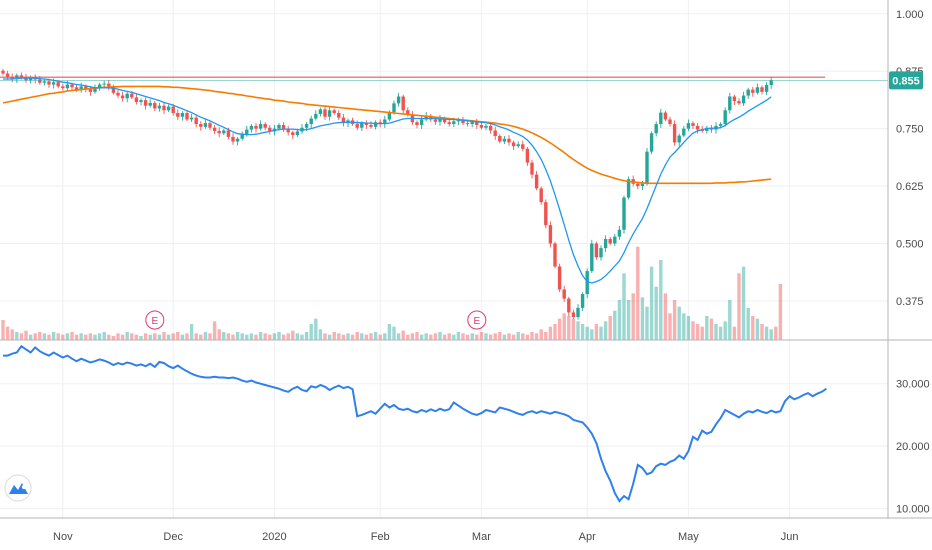 This screenshot has width=932, height=550. What do you see at coordinates (906, 80) in the screenshot?
I see `last-price-badge: 0.855` at bounding box center [906, 80].